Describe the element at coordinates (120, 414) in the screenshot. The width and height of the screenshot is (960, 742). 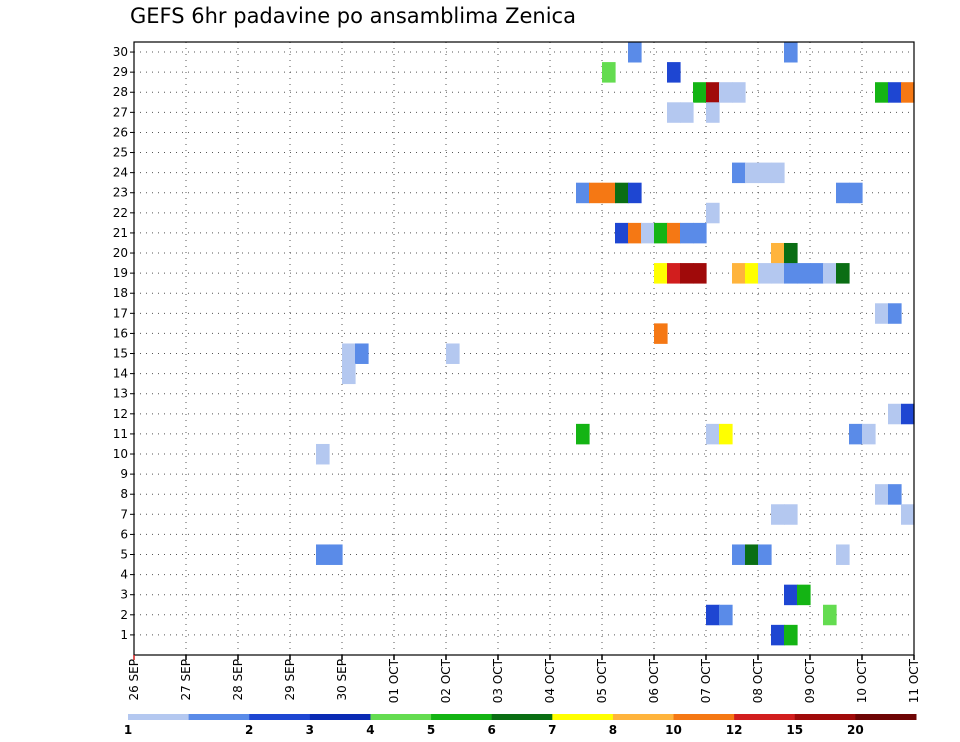
I see `y-tick-label: 12` at that location.